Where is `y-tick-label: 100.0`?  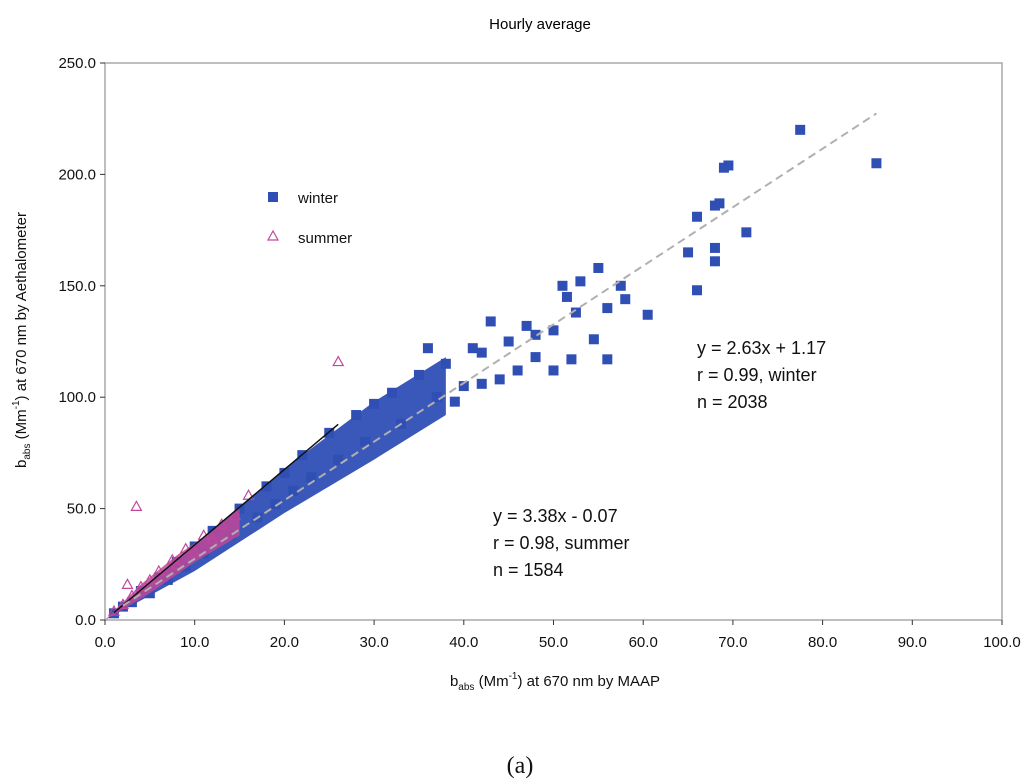 y-tick-label: 100.0 is located at coordinates (77, 397).